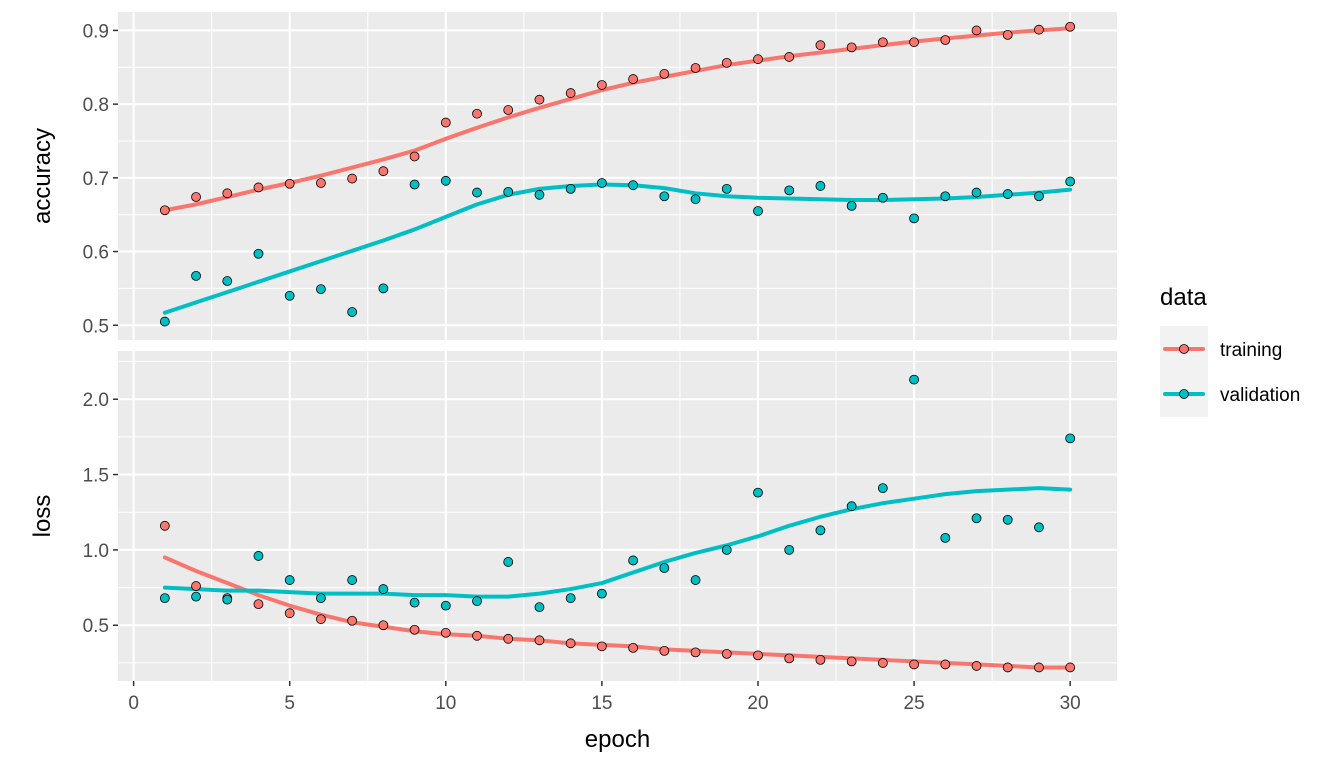 The image size is (1344, 768). What do you see at coordinates (617, 739) in the screenshot?
I see `x-axis-title: epoch` at bounding box center [617, 739].